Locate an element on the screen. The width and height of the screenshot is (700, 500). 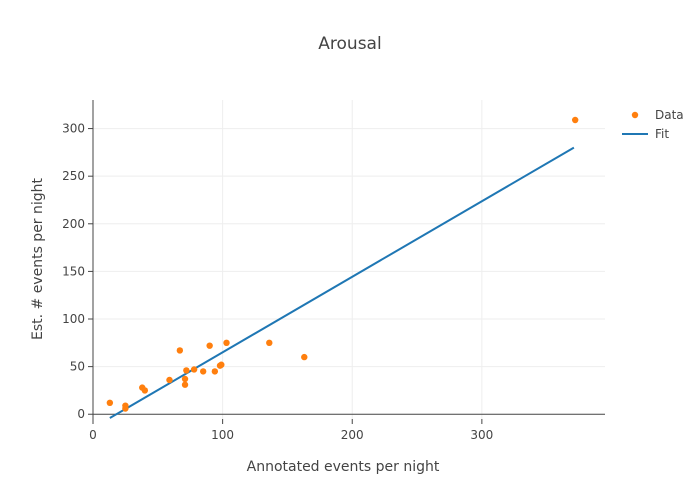
chart-title: Arousal is located at coordinates (349, 44).